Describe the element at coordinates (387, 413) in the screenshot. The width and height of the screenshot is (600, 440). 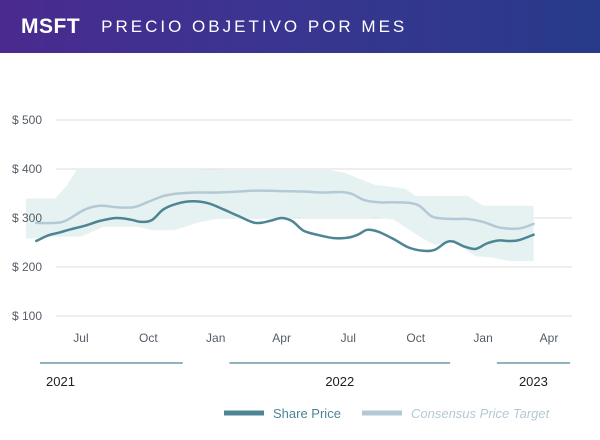
I see `legend: Share Price Consensus Price Target` at that location.